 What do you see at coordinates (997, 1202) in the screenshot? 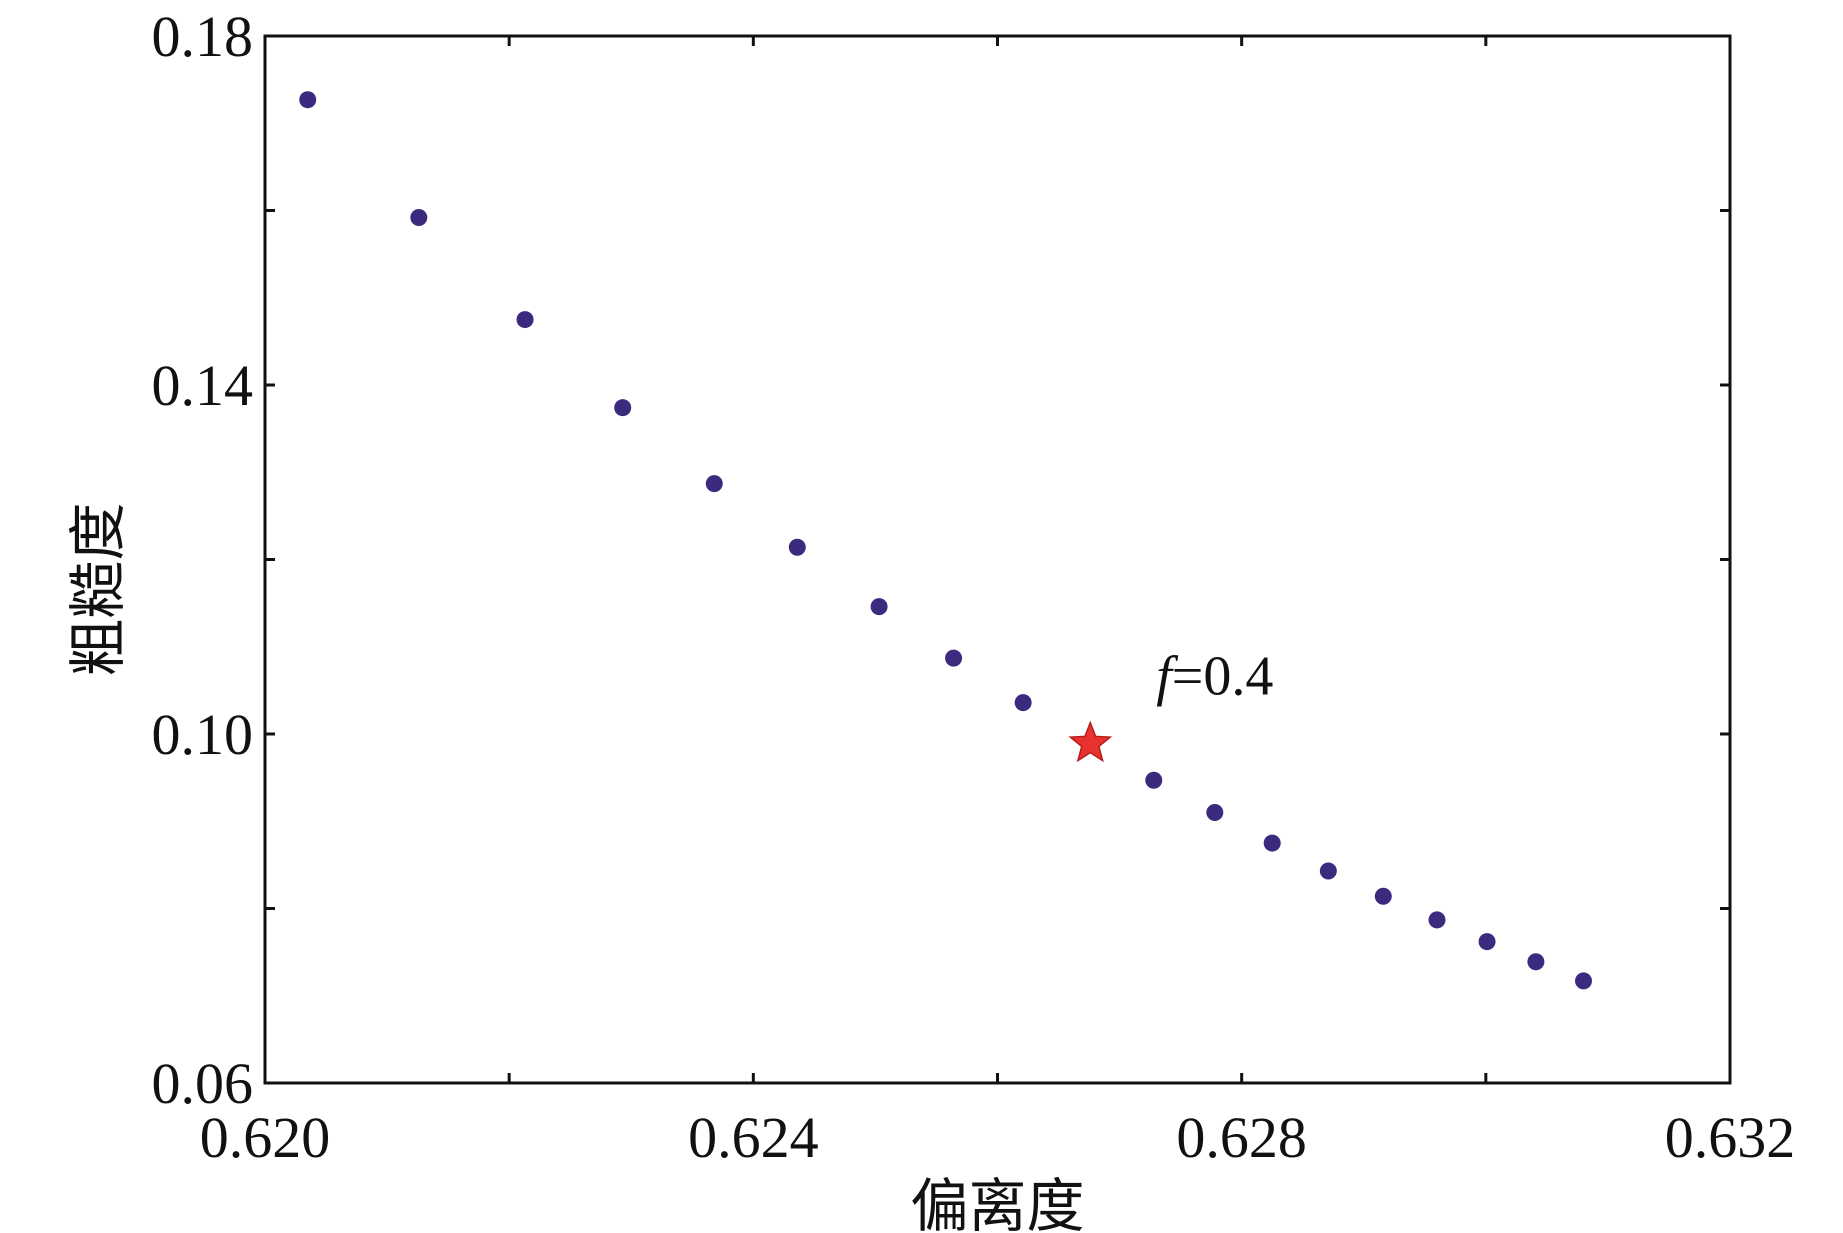
I see `x-axis-label: 偏离度` at bounding box center [997, 1202].